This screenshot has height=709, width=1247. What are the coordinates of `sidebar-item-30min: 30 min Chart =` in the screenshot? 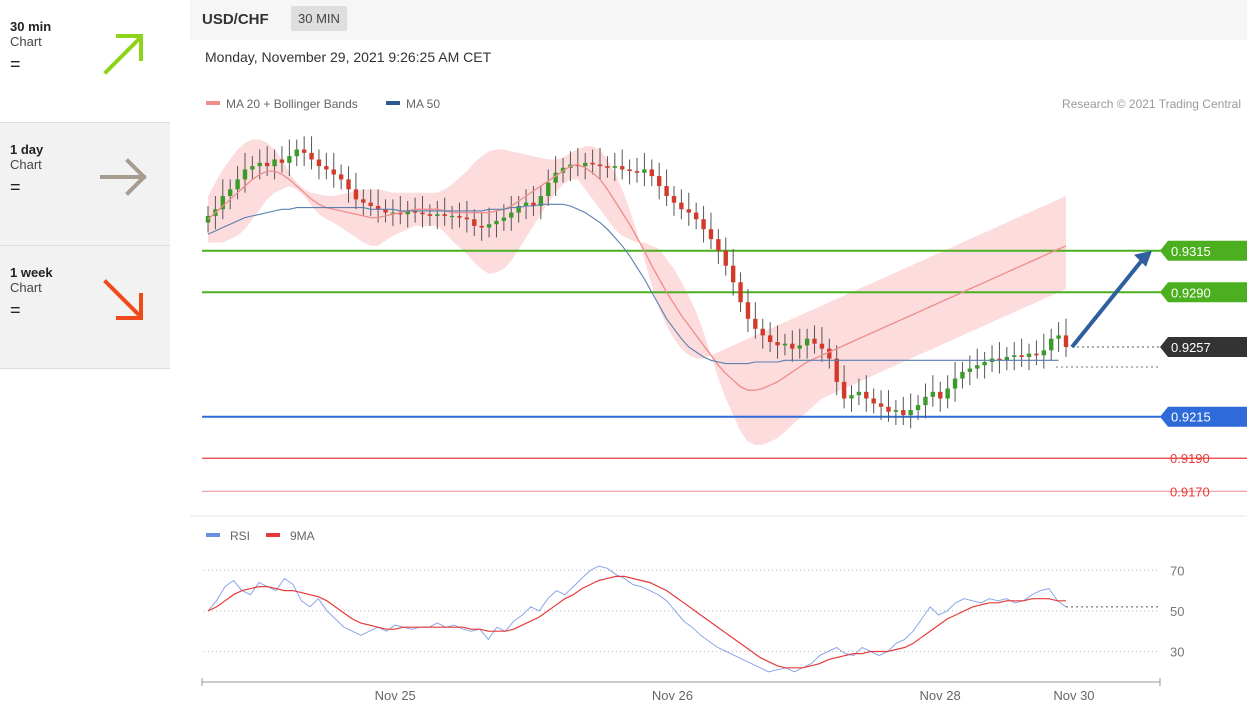 It's located at (85, 61).